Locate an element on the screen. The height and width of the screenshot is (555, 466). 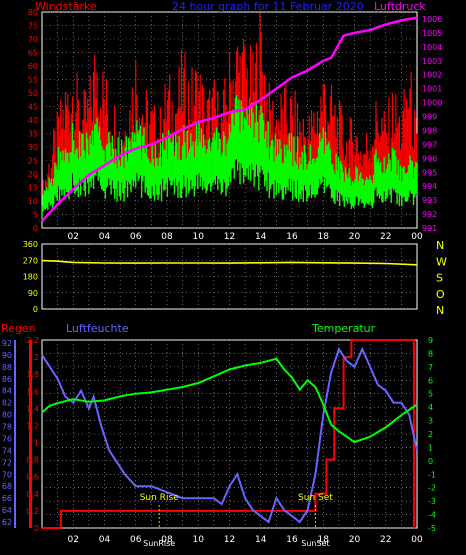
wind-tick-label: 40 is located at coordinates (33, 120).